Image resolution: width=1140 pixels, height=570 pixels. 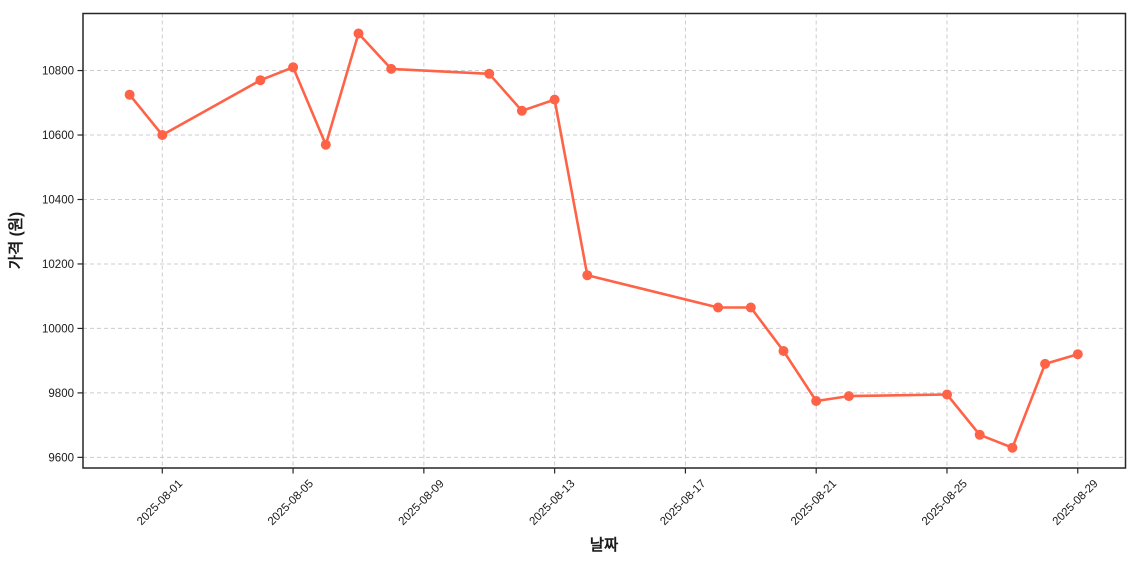 What do you see at coordinates (58, 329) in the screenshot?
I see `y-tick-label: 10000` at bounding box center [58, 329].